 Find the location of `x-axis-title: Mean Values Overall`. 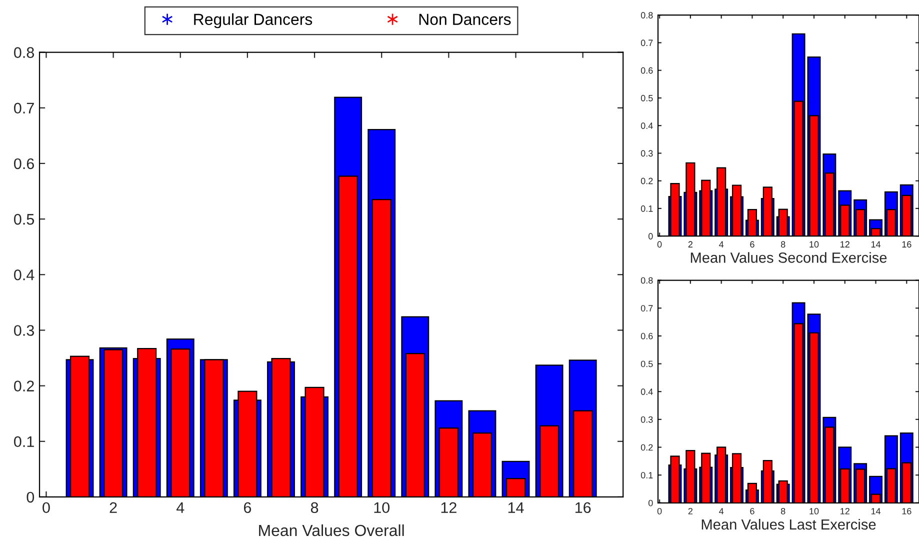

x-axis-title: Mean Values Overall is located at coordinates (331, 530).